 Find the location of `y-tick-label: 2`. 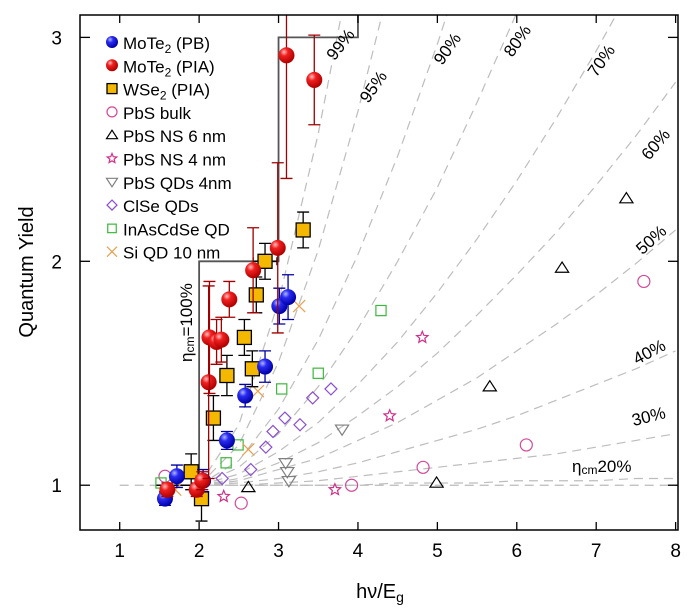

y-tick-label: 2 is located at coordinates (56, 262).